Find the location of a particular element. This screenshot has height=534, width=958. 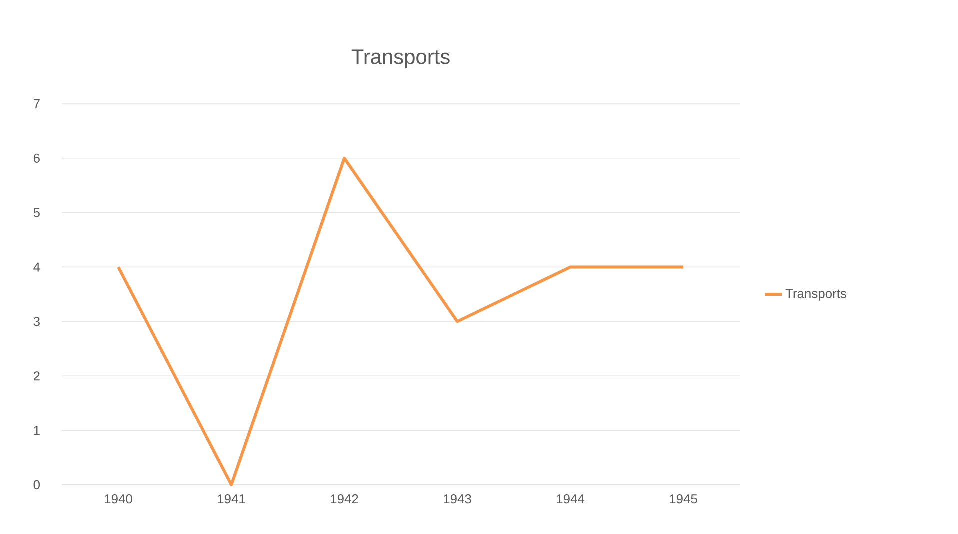

chart-title: Transports is located at coordinates (401, 59).